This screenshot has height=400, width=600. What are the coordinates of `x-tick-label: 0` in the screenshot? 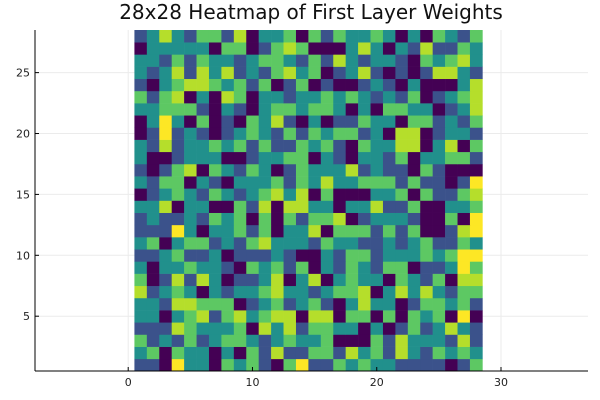 It's located at (128, 382).